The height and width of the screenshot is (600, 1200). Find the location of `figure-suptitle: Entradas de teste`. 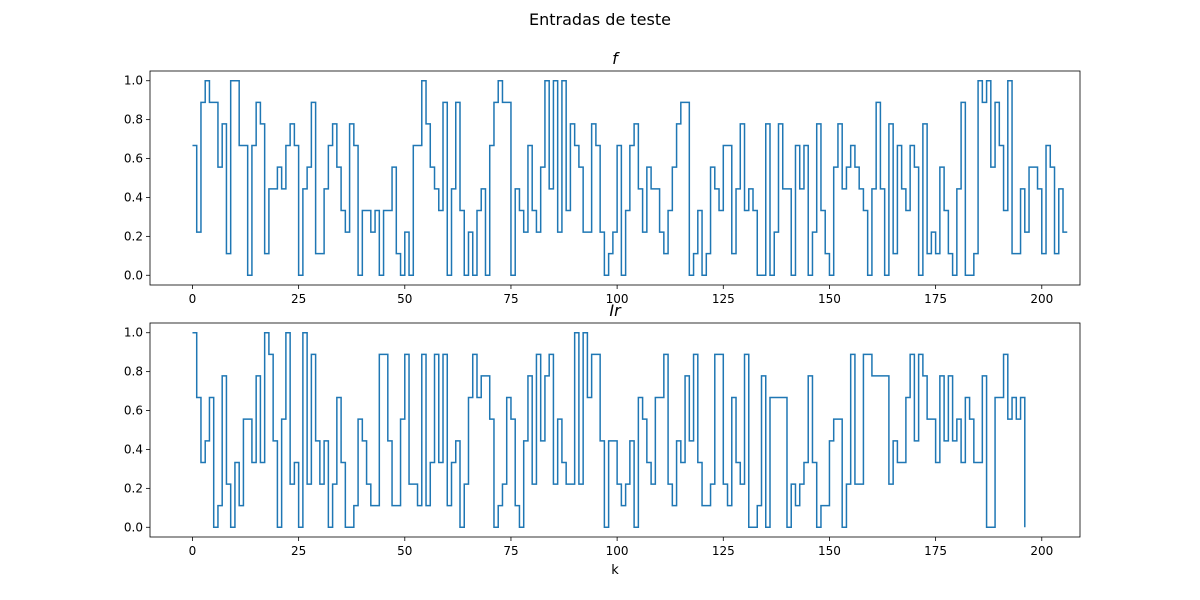

figure-suptitle: Entradas de teste is located at coordinates (600, 19).